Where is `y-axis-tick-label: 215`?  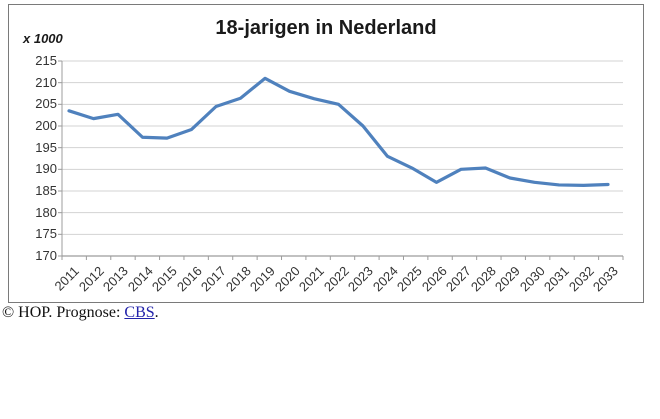
y-axis-tick-label: 215 is located at coordinates (46, 60).